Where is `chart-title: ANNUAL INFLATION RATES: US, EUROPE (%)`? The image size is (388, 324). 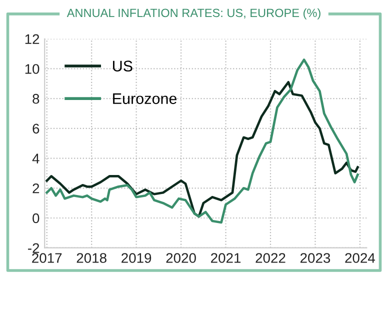
chart-title: ANNUAL INFLATION RATES: US, EUROPE (%) is located at coordinates (193, 14).